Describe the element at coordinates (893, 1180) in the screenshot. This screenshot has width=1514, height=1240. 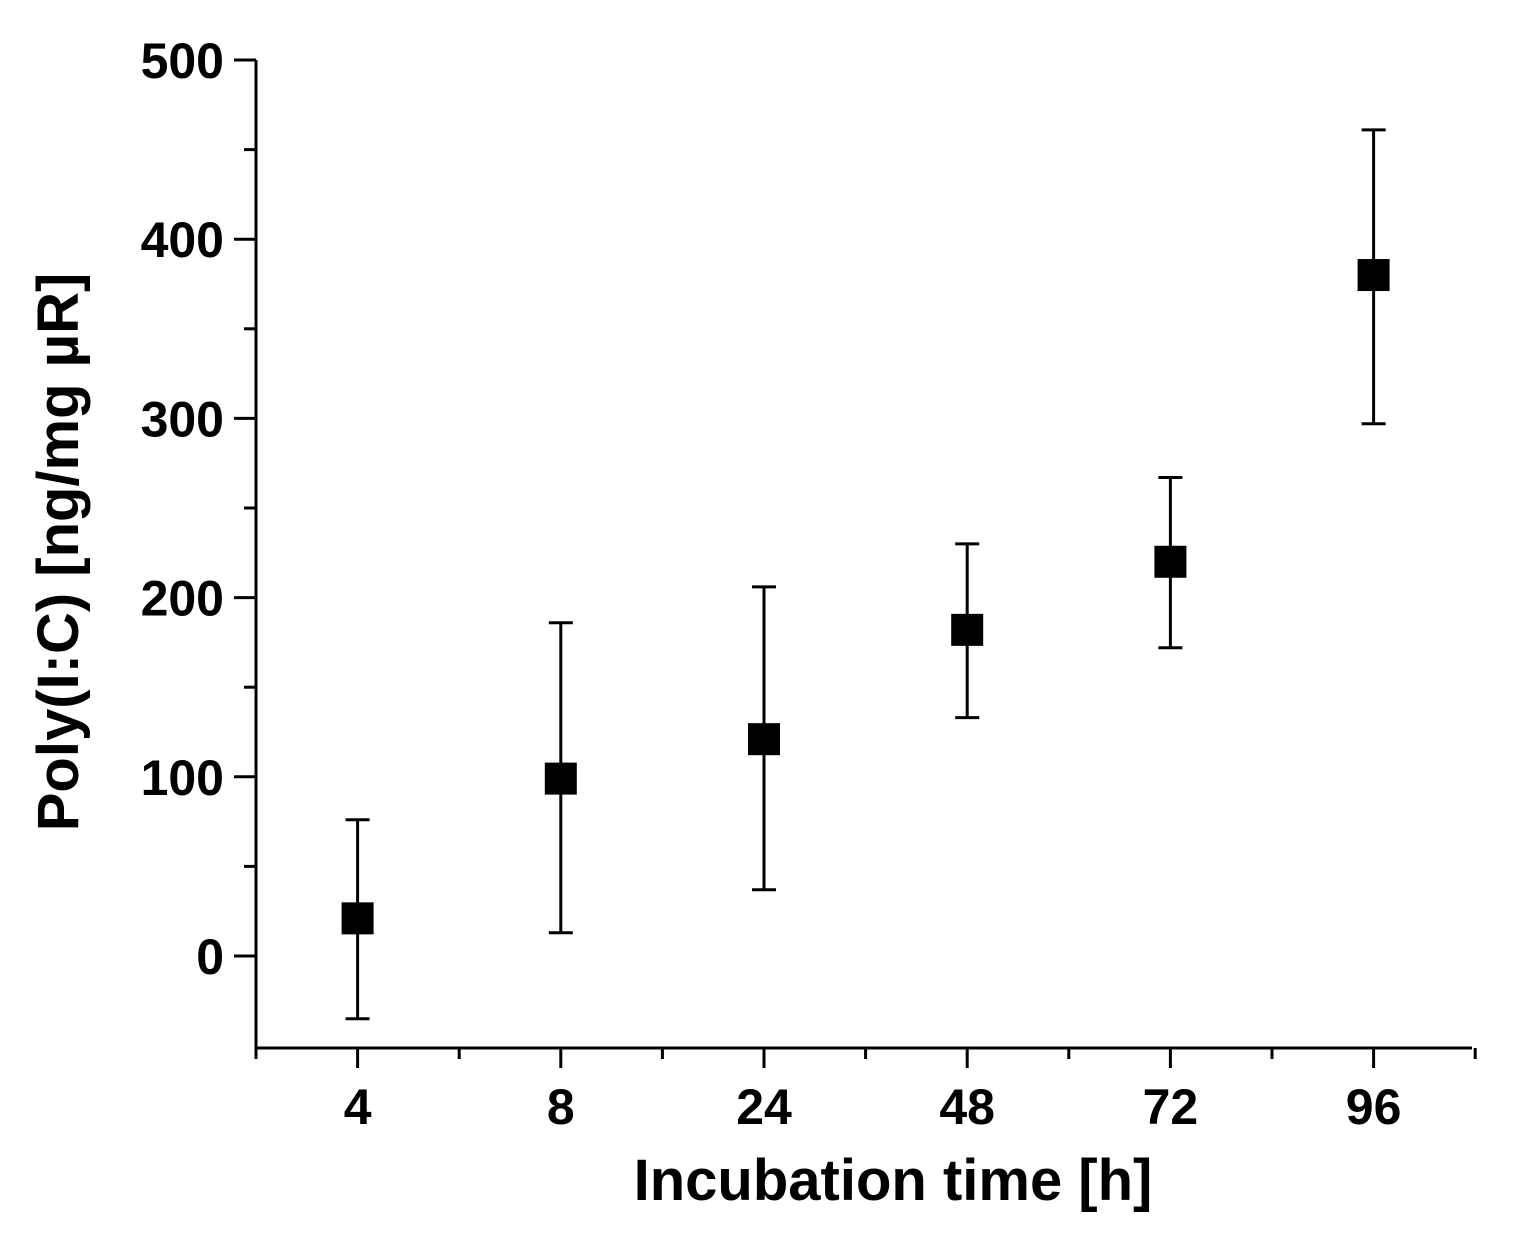
I see `x-axis-title: Incubation time [h]` at that location.